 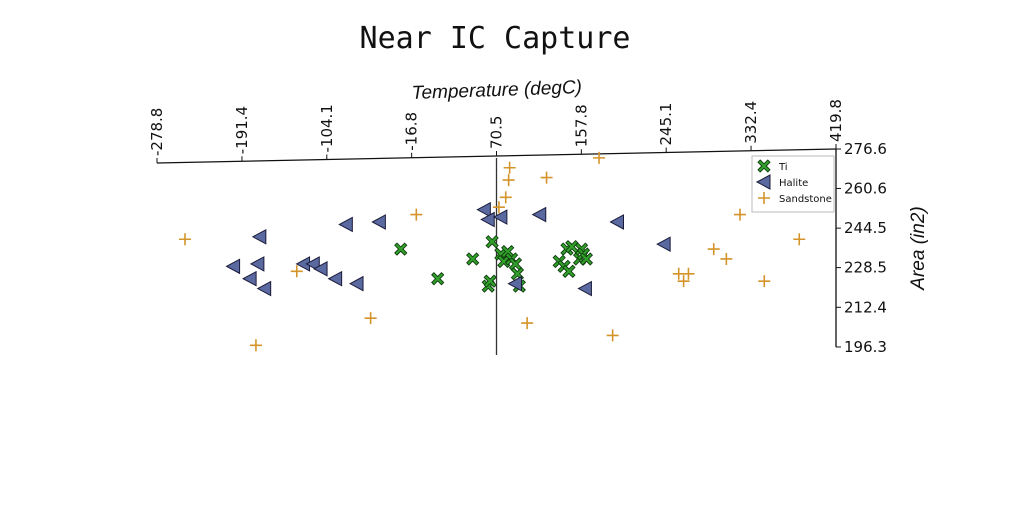 What do you see at coordinates (497, 132) in the screenshot?
I see `x-tick-label: 70.5` at bounding box center [497, 132].